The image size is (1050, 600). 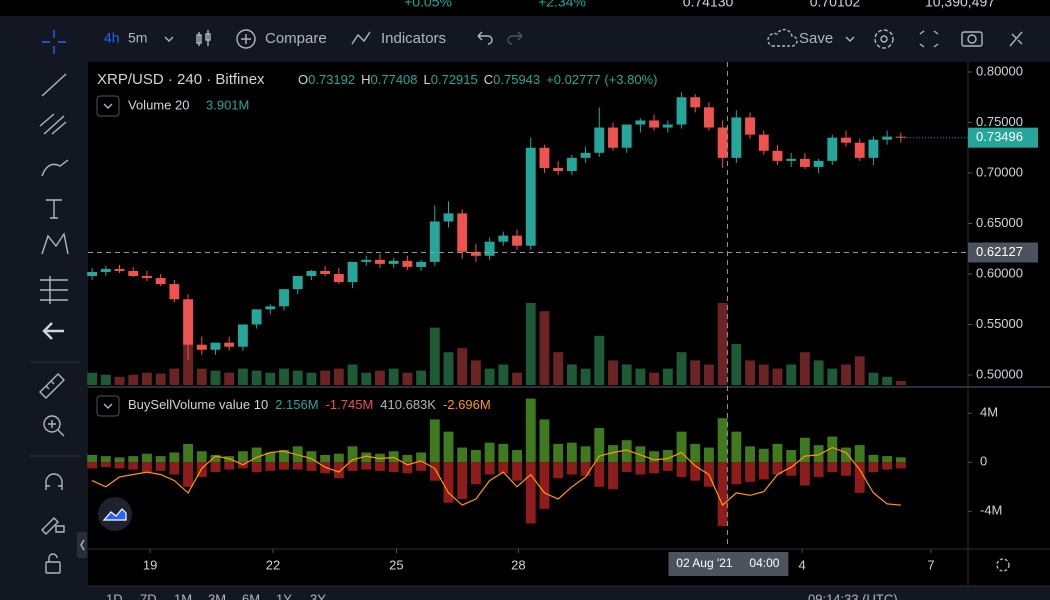 I want to click on ticker-value: +0.05%, so click(x=428, y=5).